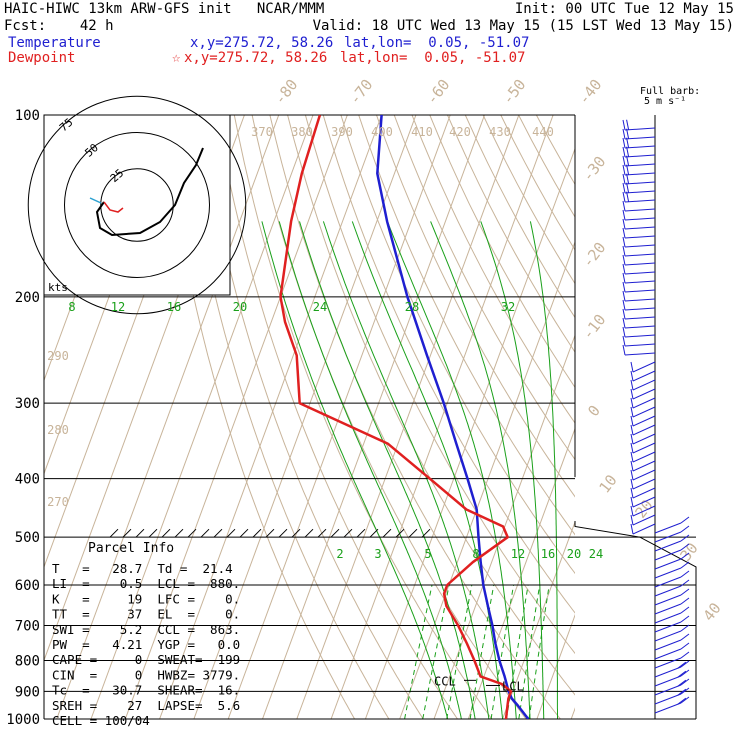  I want to click on mixing-ratio-lower-label: 2, so click(339, 554).